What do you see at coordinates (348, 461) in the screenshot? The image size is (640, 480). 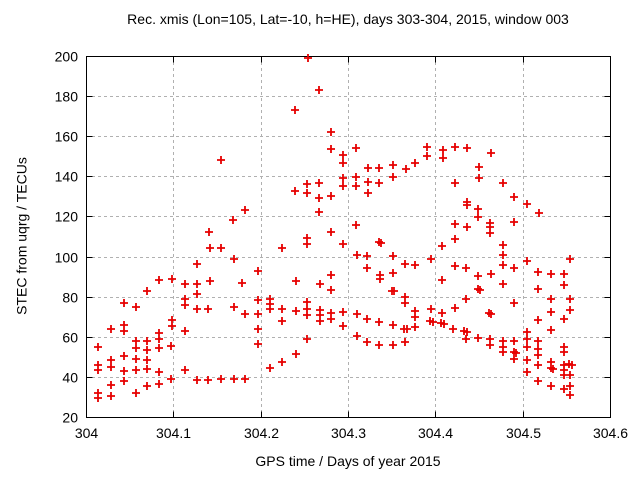 I see `x-axis-title: GPS time / Days of year 2015` at bounding box center [348, 461].